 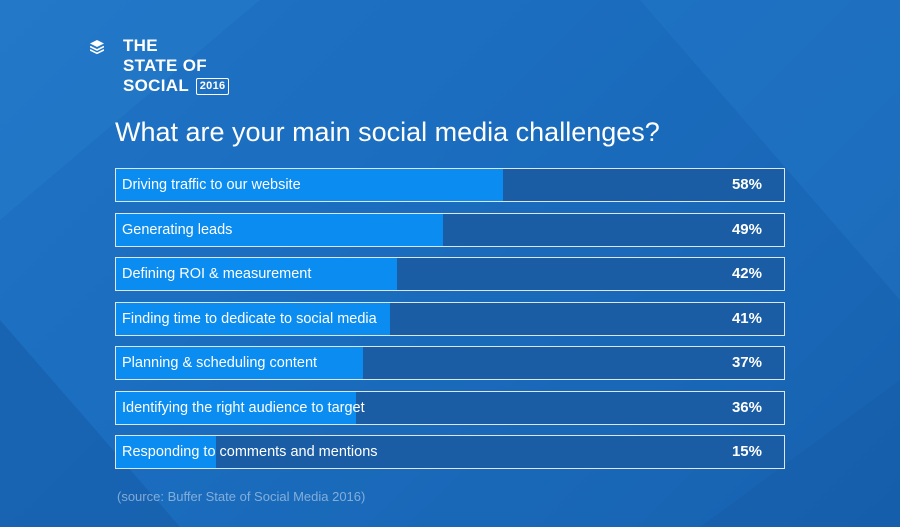 I want to click on bar-label: Generating leads, so click(x=177, y=229).